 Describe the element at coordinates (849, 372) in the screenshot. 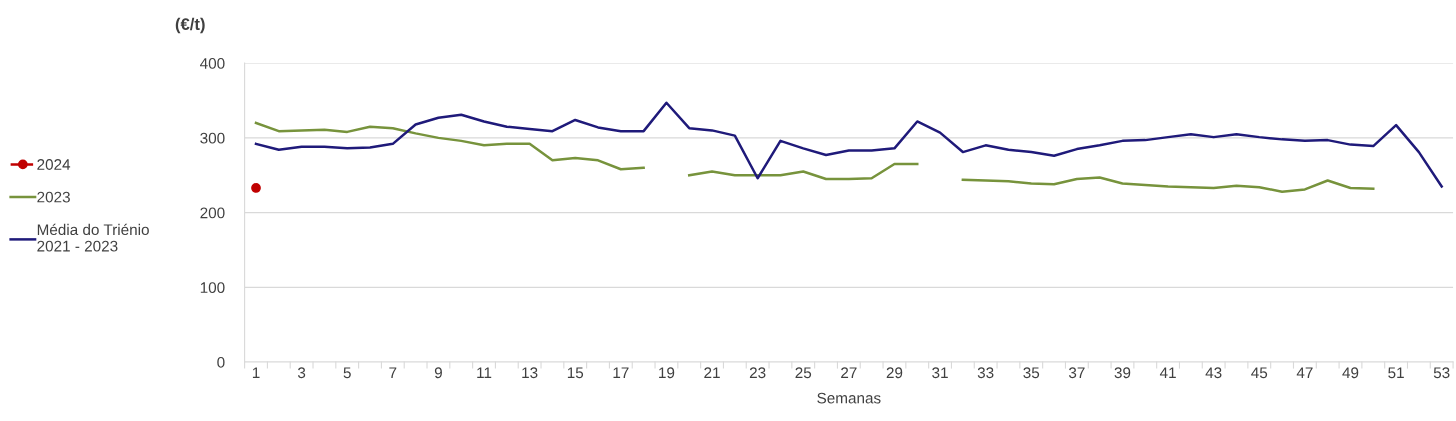

I see `x-tick-label: 27` at that location.